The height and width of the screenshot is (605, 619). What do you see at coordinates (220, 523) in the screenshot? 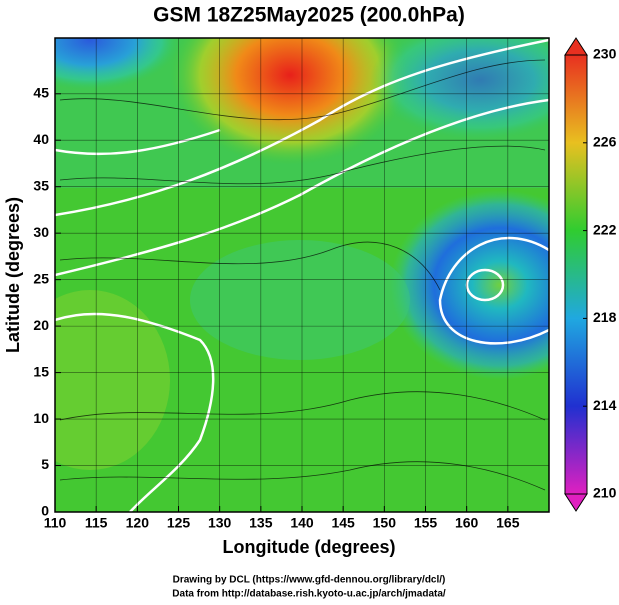
I see `x-tick-label: 130` at bounding box center [220, 523].